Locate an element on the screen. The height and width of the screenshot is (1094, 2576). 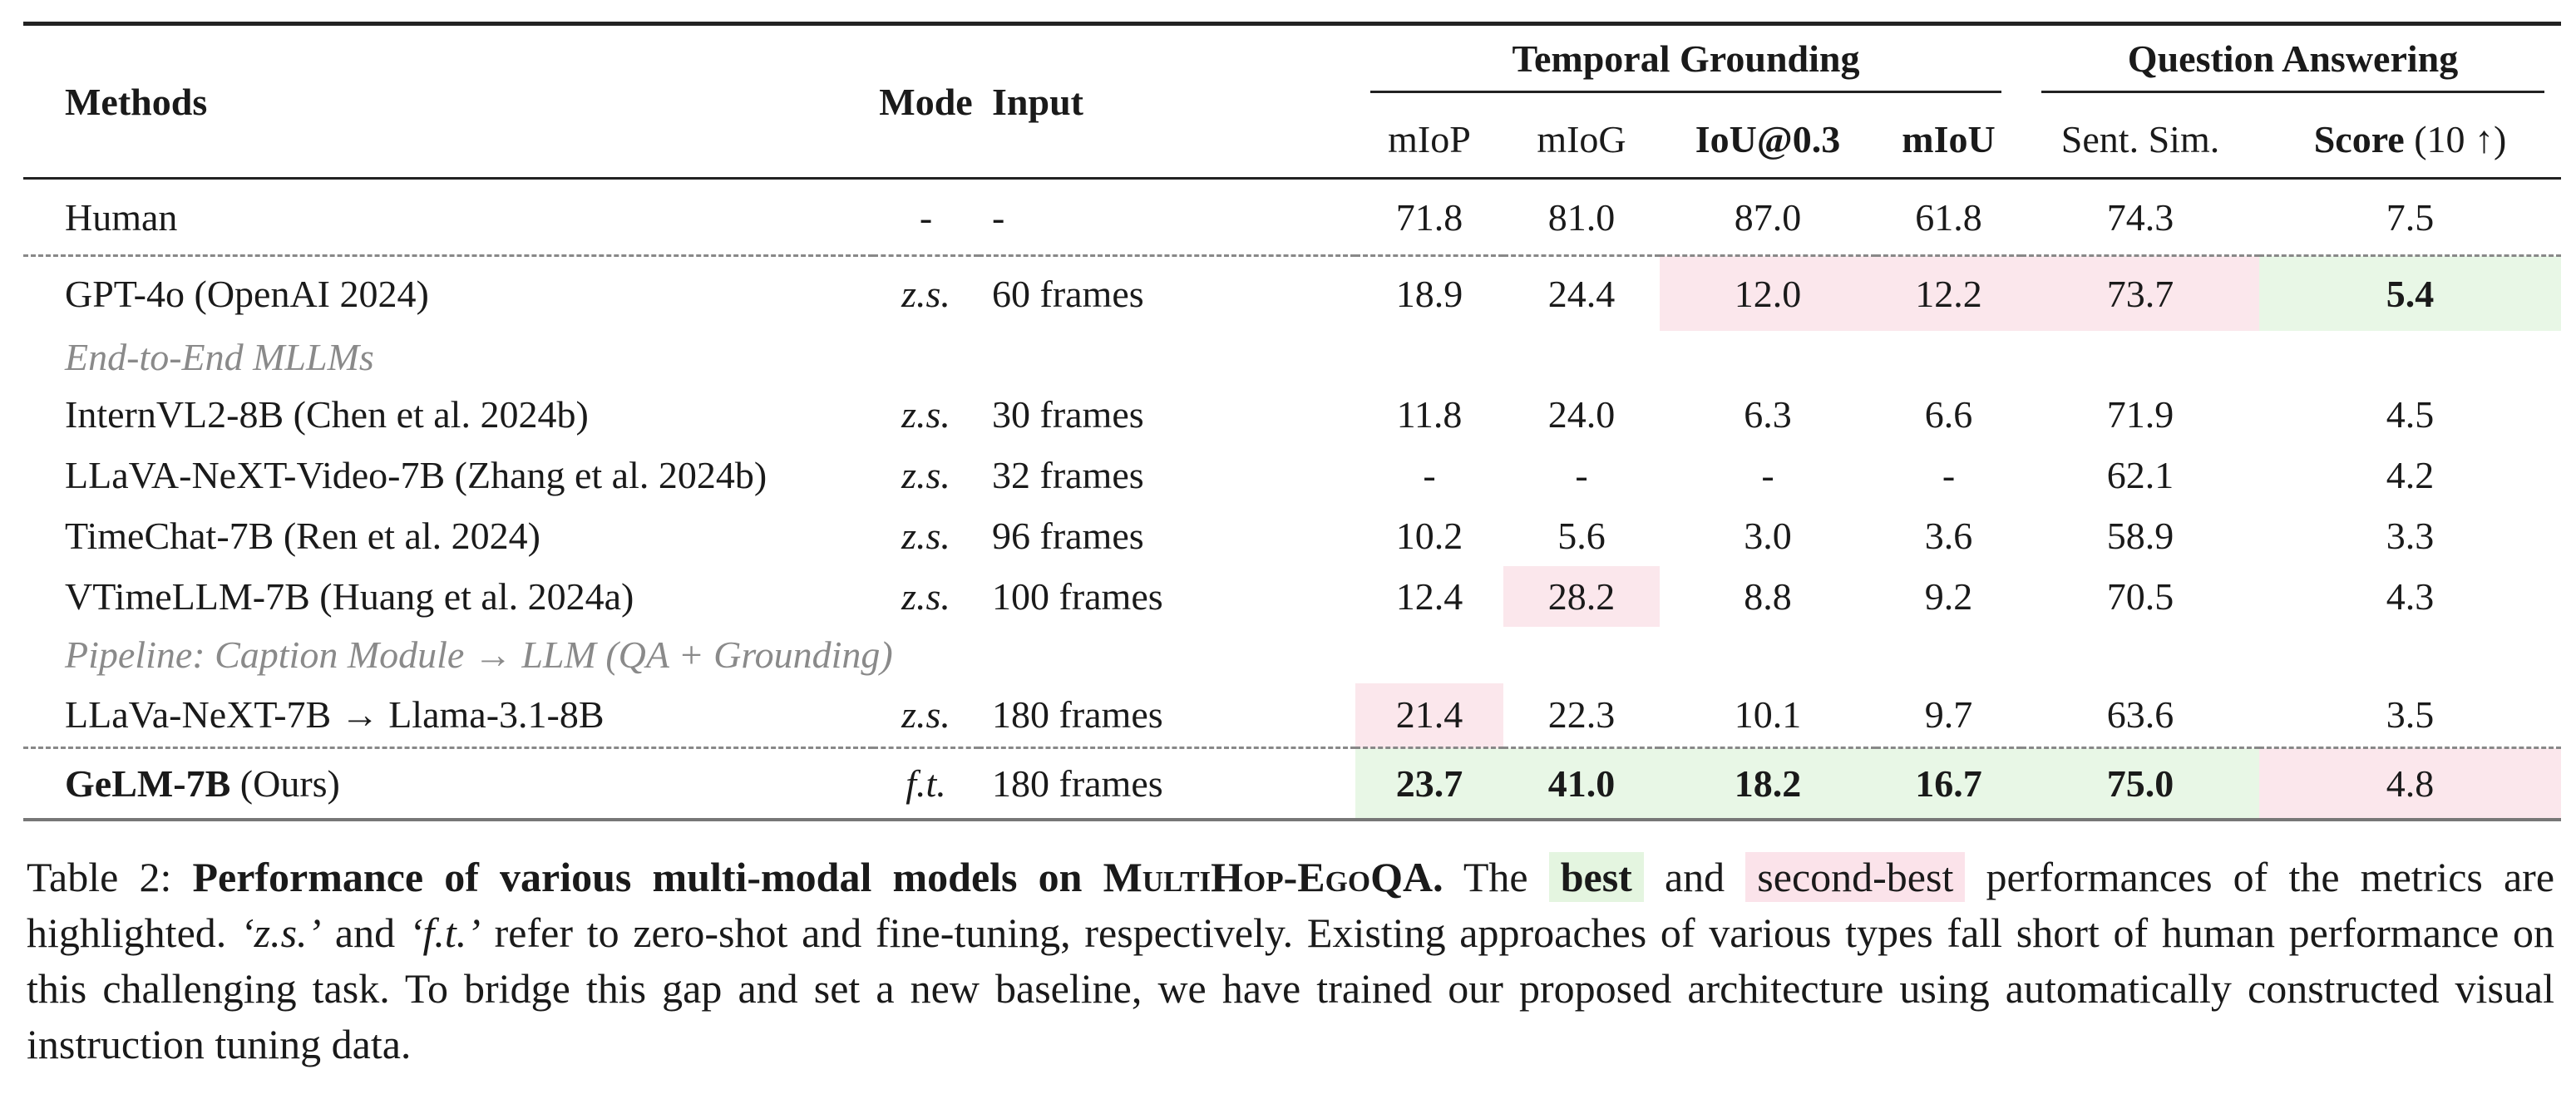
cell-score: 5.4 is located at coordinates (2410, 292).